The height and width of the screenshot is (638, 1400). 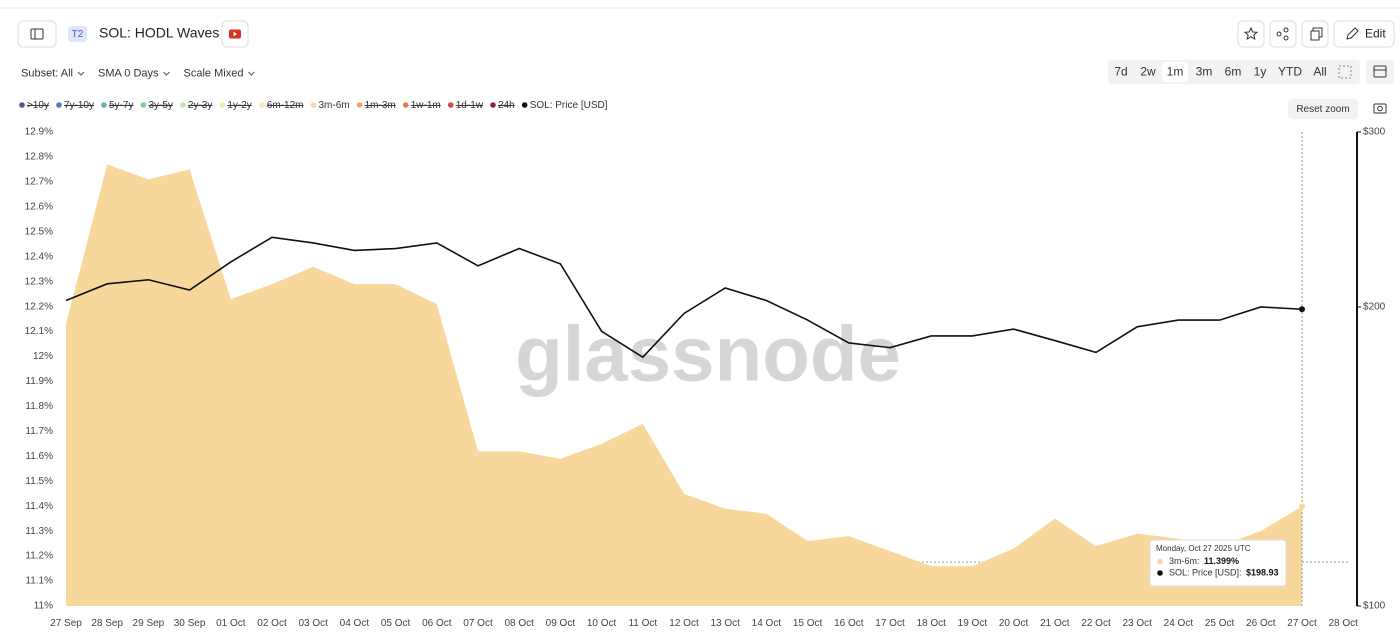 I want to click on x-tick-label: 14 Oct, so click(x=767, y=623).